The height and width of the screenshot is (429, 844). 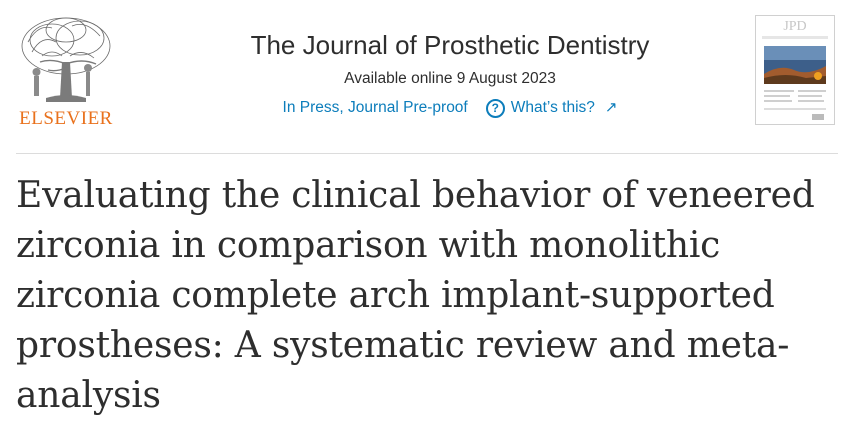 What do you see at coordinates (450, 45) in the screenshot?
I see `journal-title-link: The Journal of Prosthetic Dentistry` at bounding box center [450, 45].